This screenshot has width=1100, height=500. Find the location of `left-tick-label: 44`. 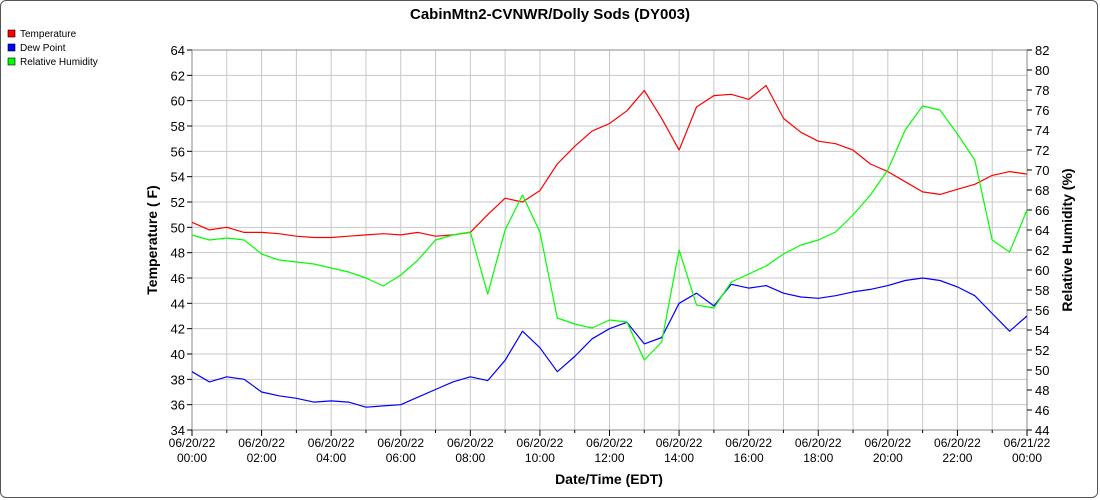

left-tick-label: 44 is located at coordinates (178, 303).